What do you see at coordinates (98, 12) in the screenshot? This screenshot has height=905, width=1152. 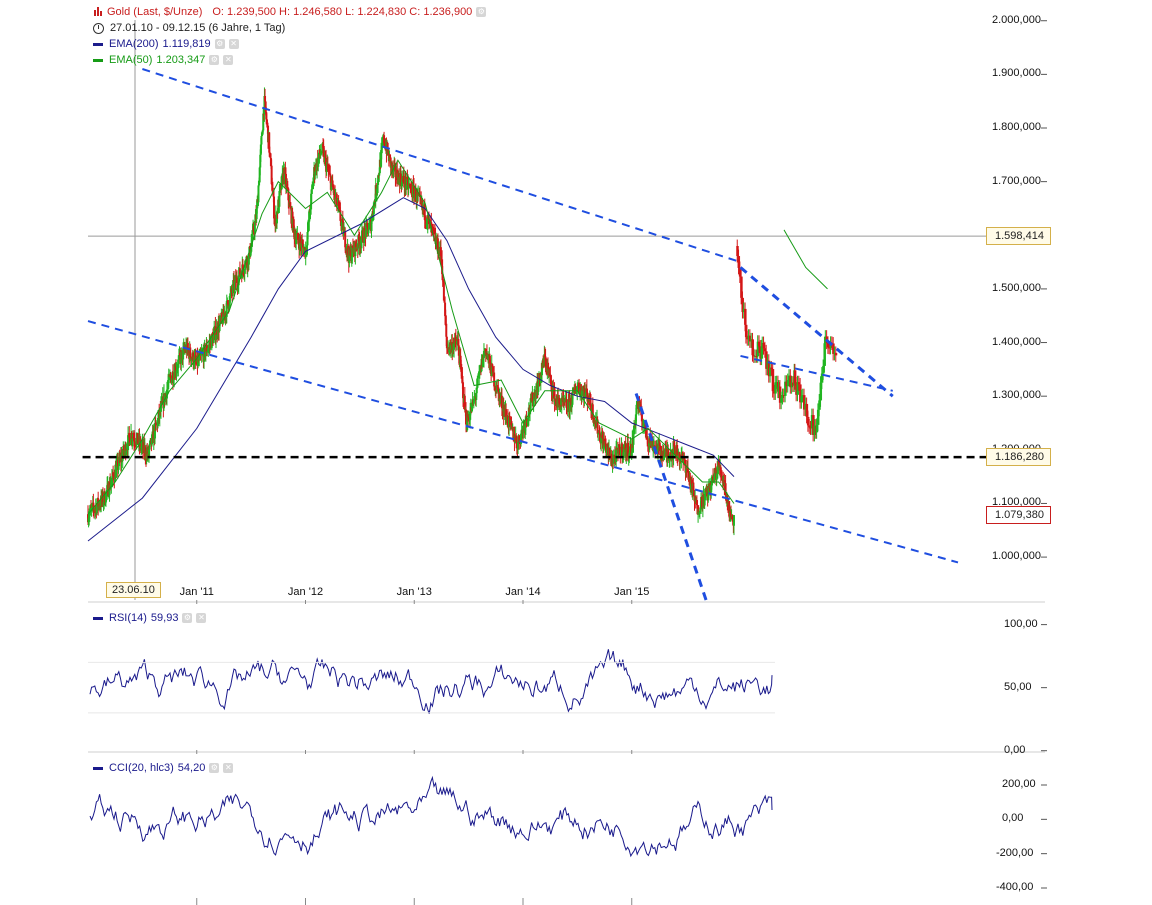 I see `candlestick-icon` at bounding box center [98, 12].